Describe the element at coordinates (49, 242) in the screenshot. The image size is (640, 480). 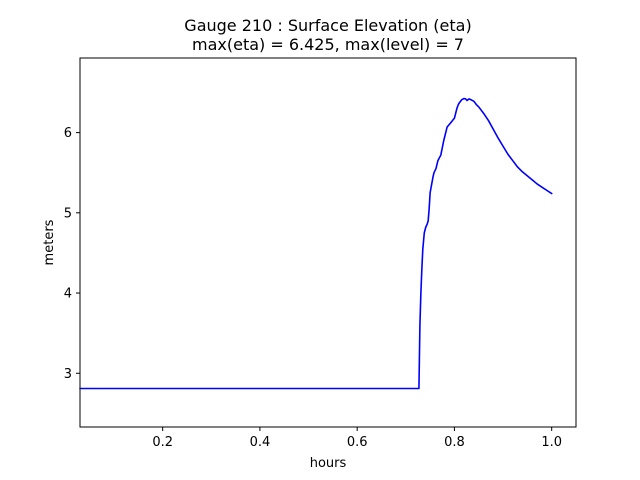
I see `y-axis-label: meters` at that location.